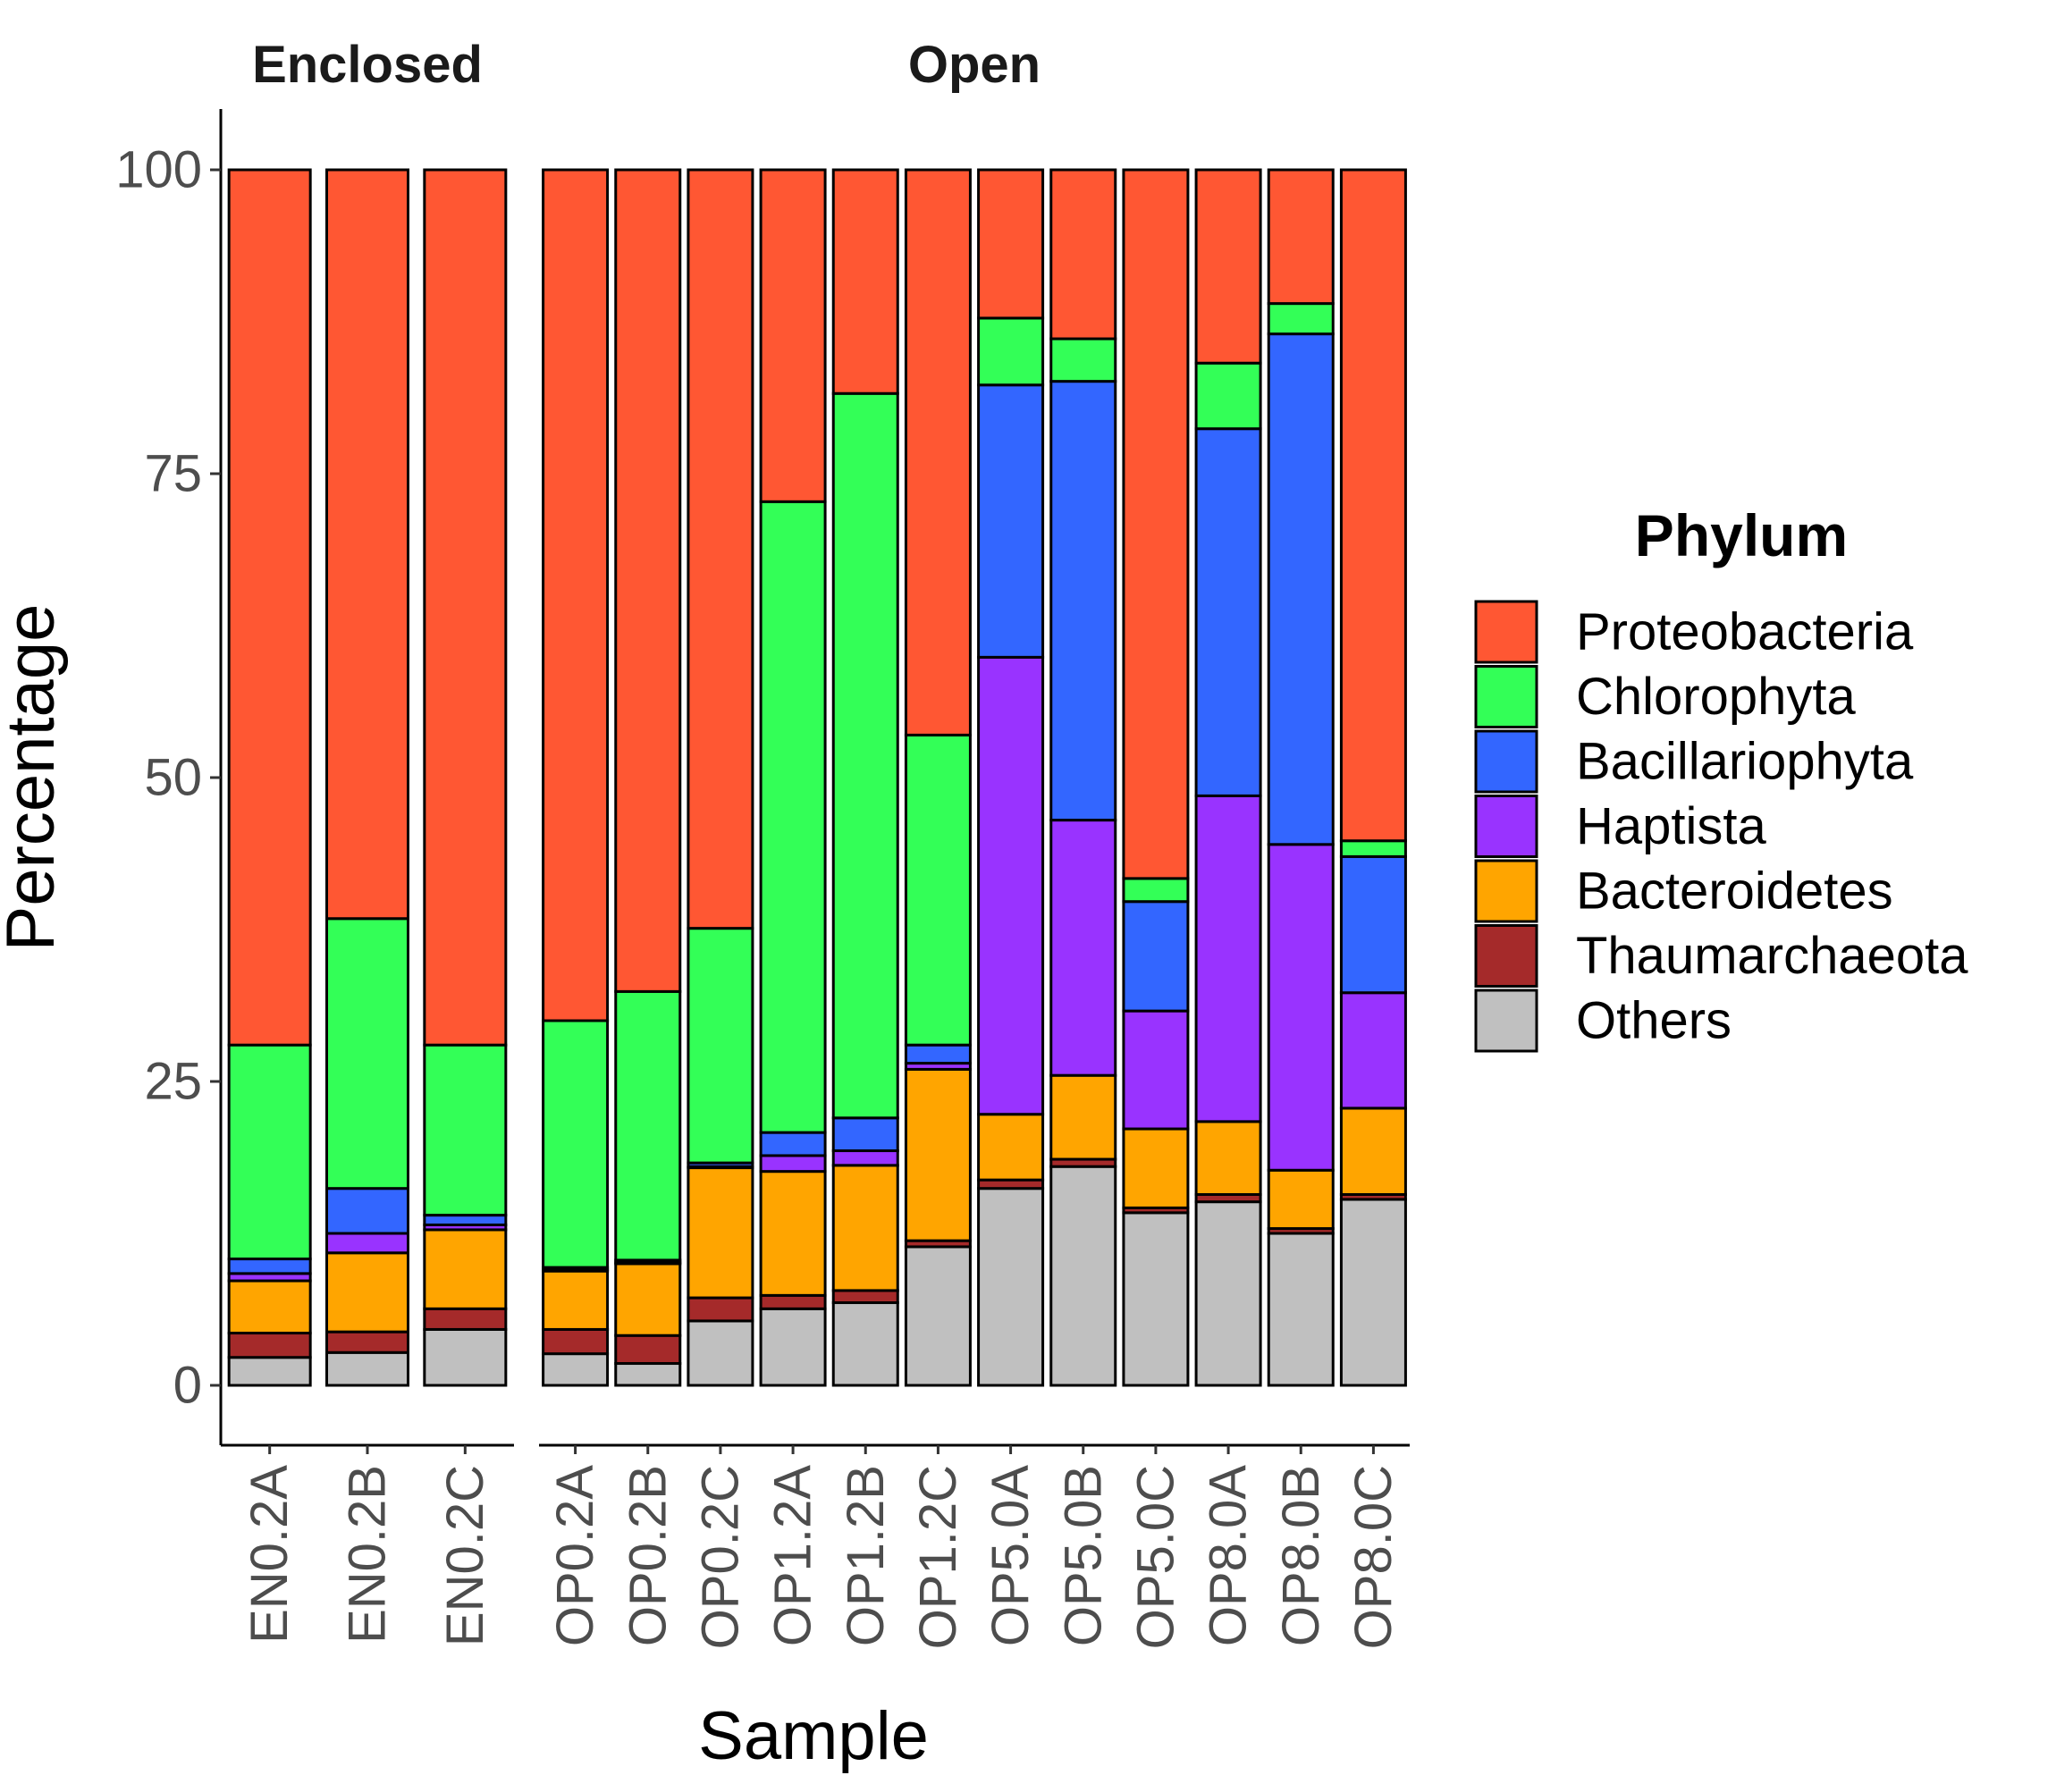 Image resolution: width=2056 pixels, height=1792 pixels. I want to click on x-tick-label: OP0.2B, so click(648, 1556).